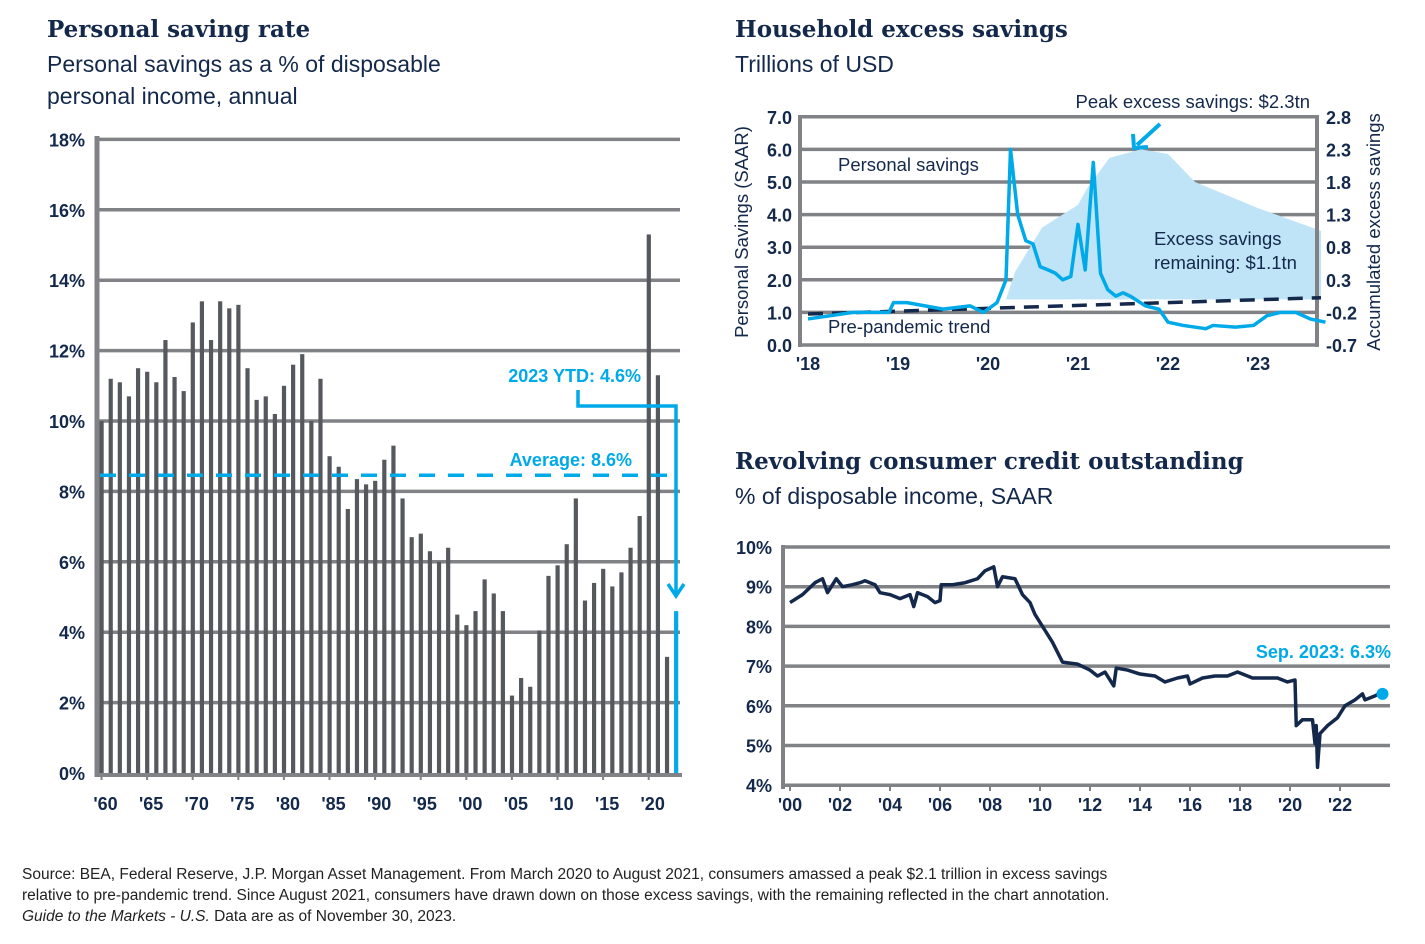  Describe the element at coordinates (759, 667) in the screenshot. I see `y-tick-label: 7%` at that location.